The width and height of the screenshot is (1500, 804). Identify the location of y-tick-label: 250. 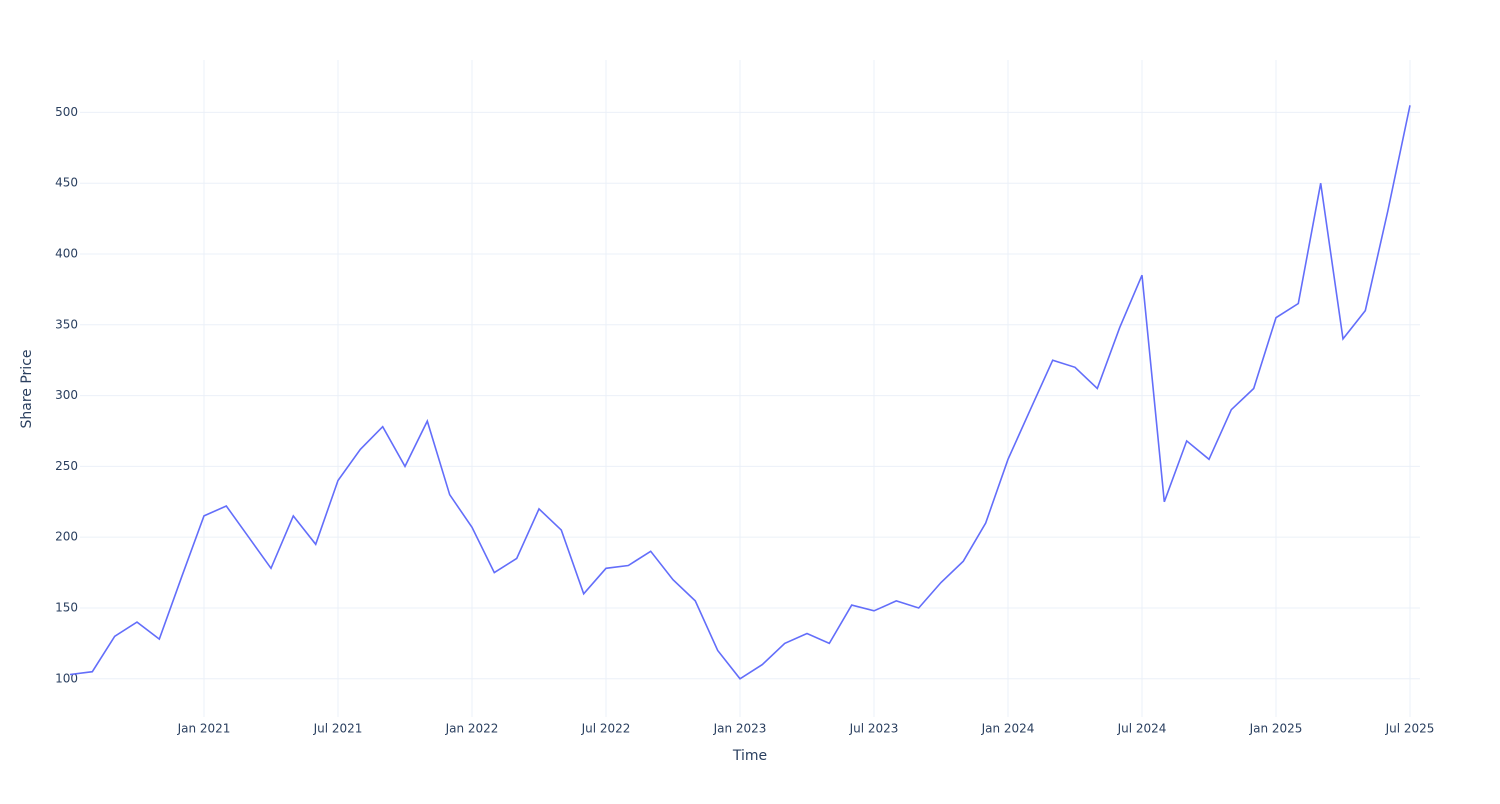
(66, 466).